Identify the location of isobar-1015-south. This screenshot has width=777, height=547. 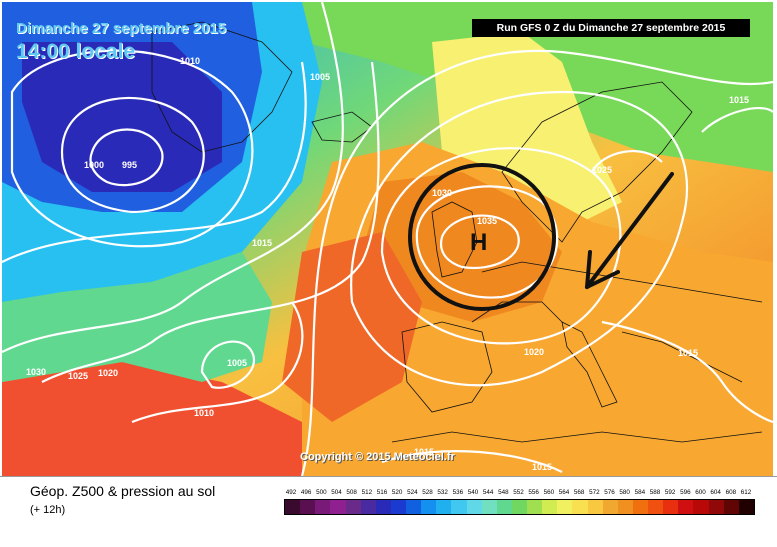
(472, 461).